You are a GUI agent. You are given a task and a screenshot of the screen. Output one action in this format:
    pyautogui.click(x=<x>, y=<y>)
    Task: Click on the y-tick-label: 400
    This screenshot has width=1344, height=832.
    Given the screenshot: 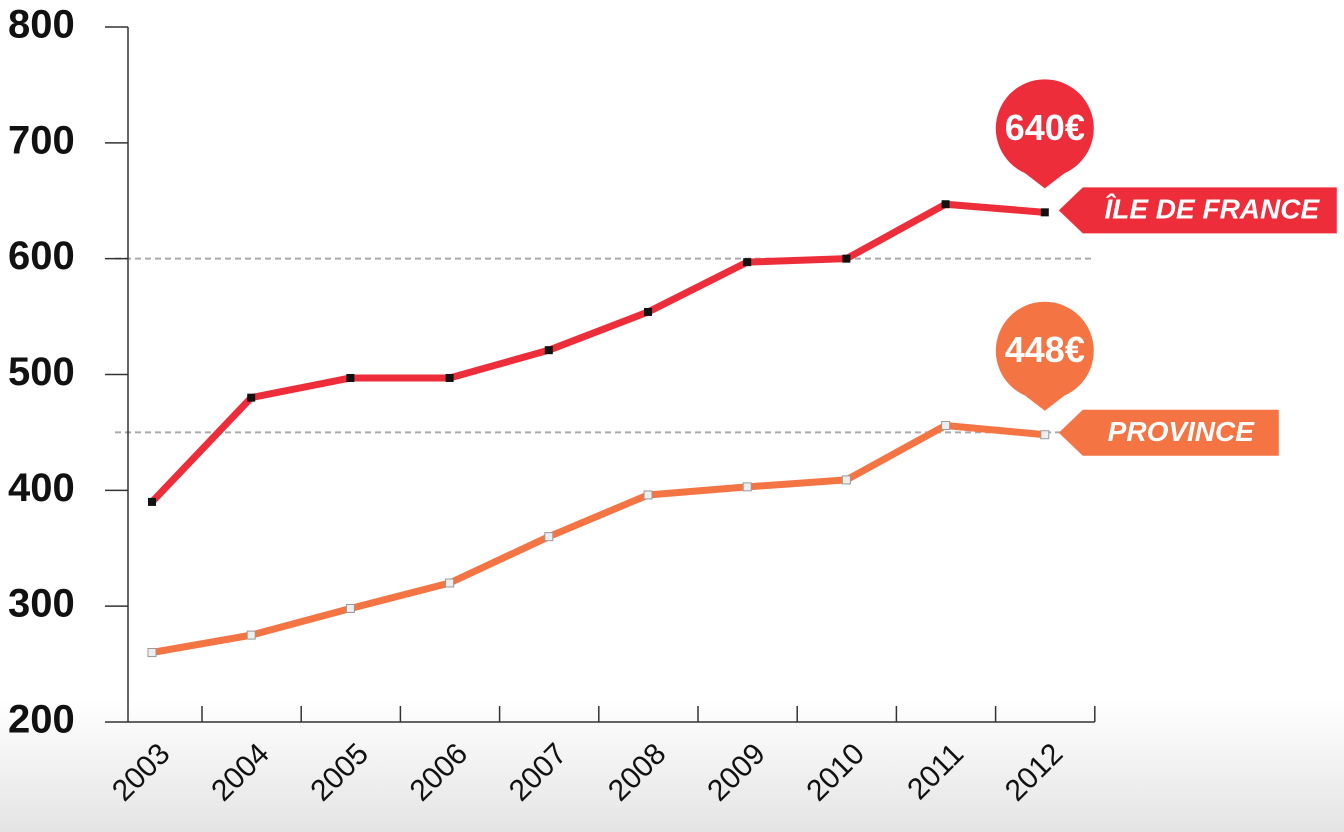 What is the action you would take?
    pyautogui.click(x=41, y=488)
    